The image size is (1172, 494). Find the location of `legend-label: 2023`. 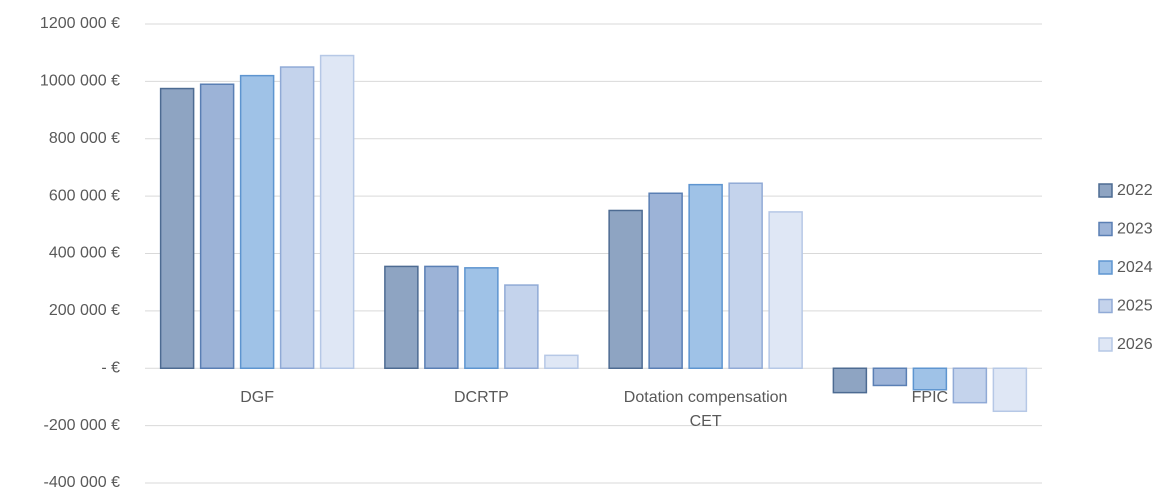

legend-label: 2023 is located at coordinates (1135, 229).